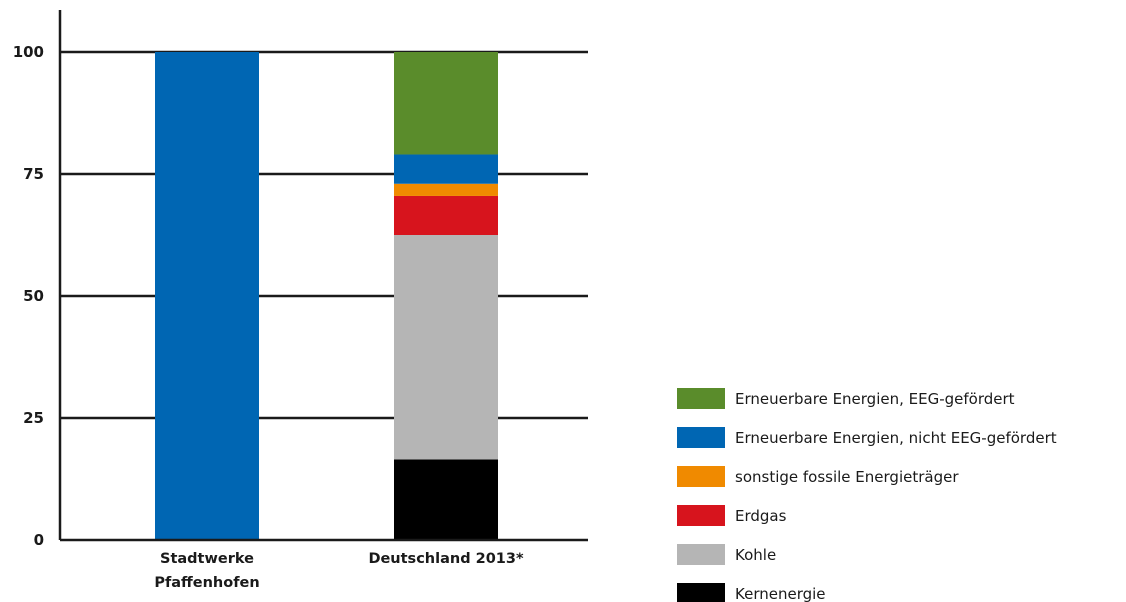 Image resolution: width=1126 pixels, height=602 pixels. I want to click on category-label: Pfaffenhofen, so click(206, 583).